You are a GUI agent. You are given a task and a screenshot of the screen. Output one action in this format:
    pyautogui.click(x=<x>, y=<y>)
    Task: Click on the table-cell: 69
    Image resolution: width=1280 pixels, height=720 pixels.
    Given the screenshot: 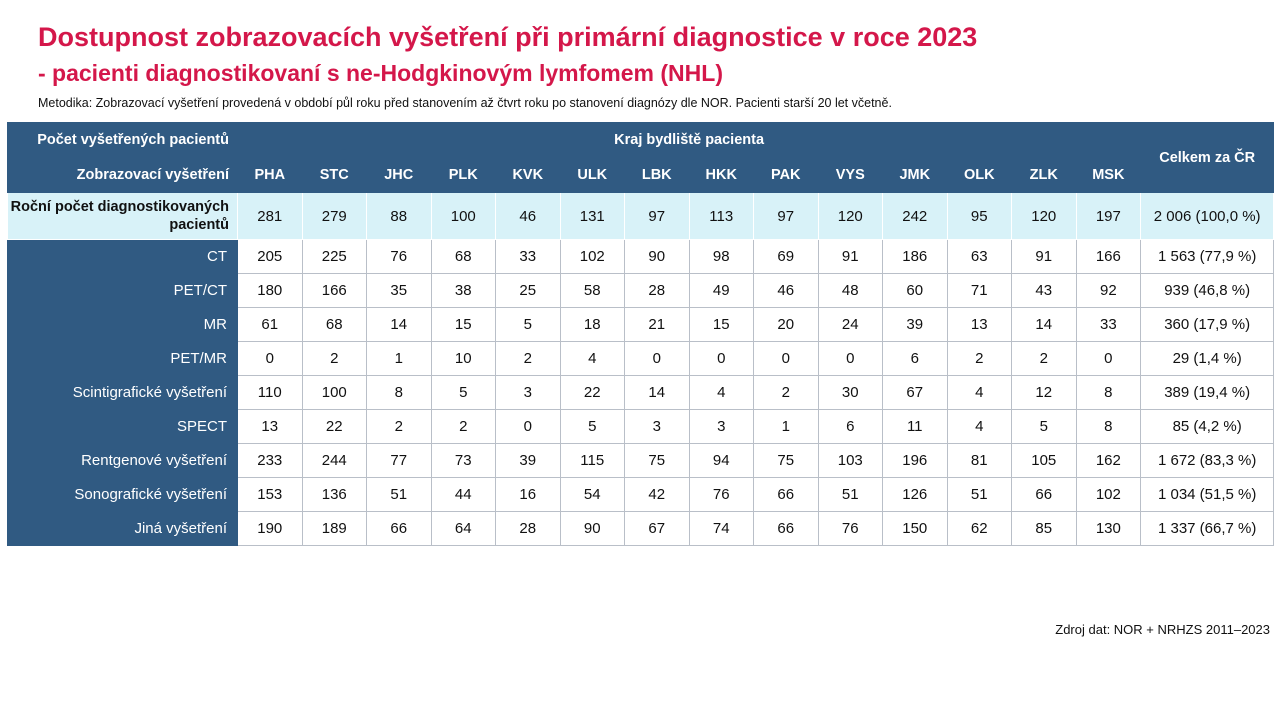 What is the action you would take?
    pyautogui.click(x=786, y=256)
    